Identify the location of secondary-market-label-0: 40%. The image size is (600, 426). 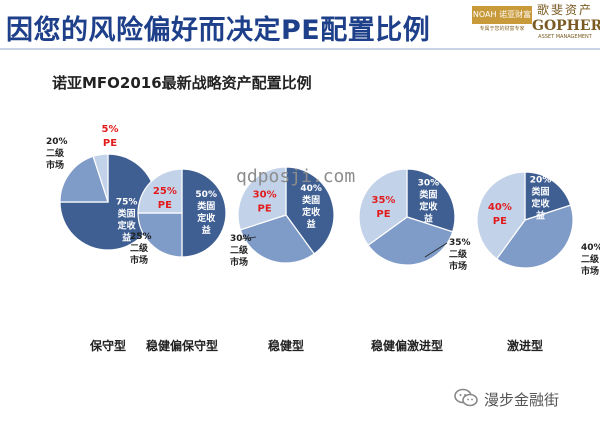
(590, 248).